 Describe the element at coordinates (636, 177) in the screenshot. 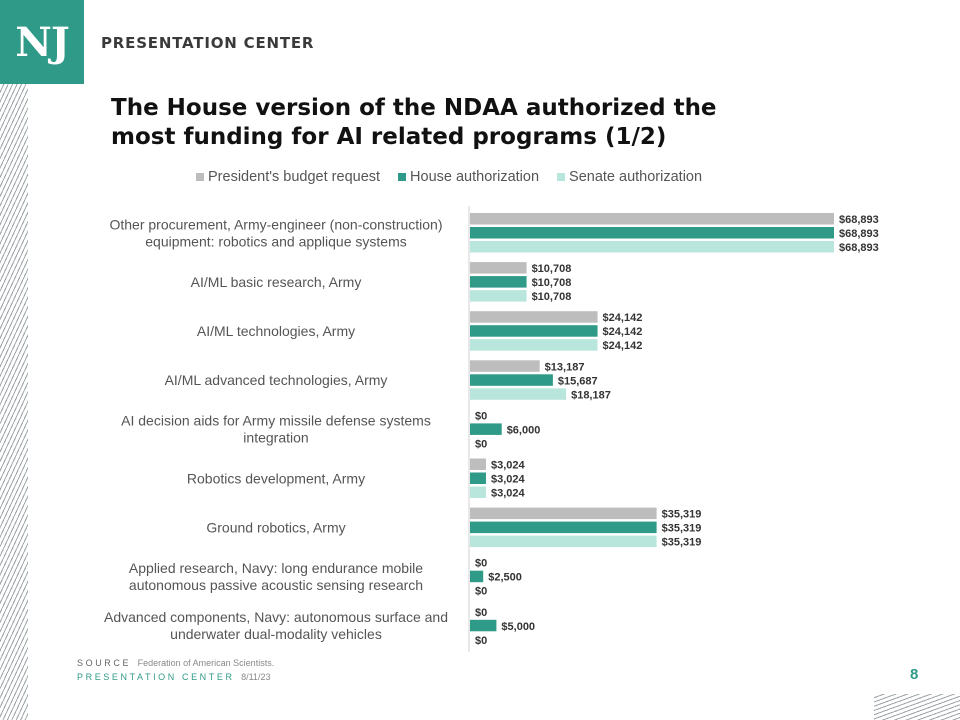

I see `legend-label-senate: Senate authorization` at that location.